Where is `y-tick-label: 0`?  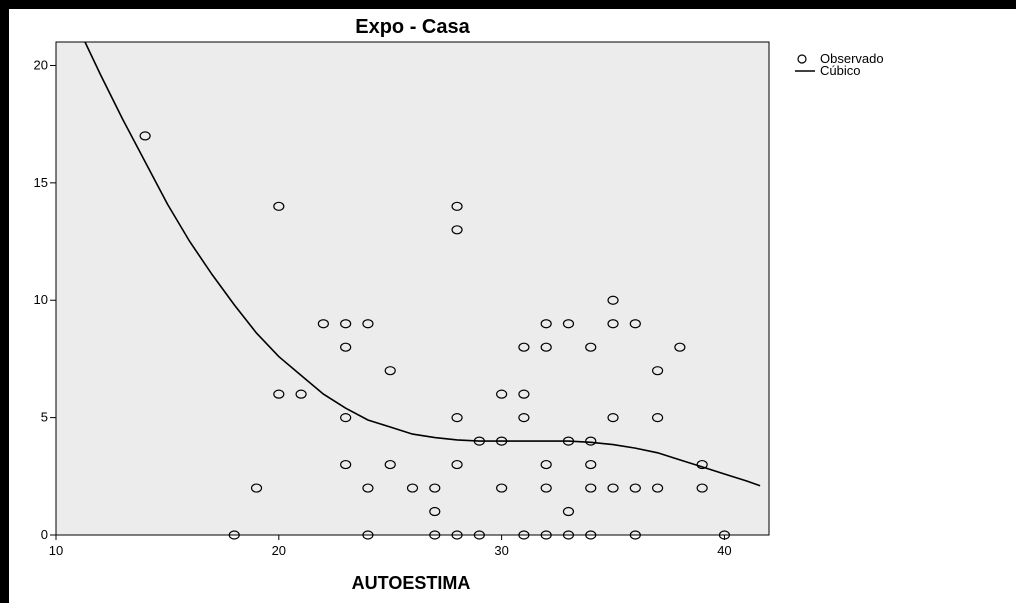 y-tick-label: 0 is located at coordinates (44, 534).